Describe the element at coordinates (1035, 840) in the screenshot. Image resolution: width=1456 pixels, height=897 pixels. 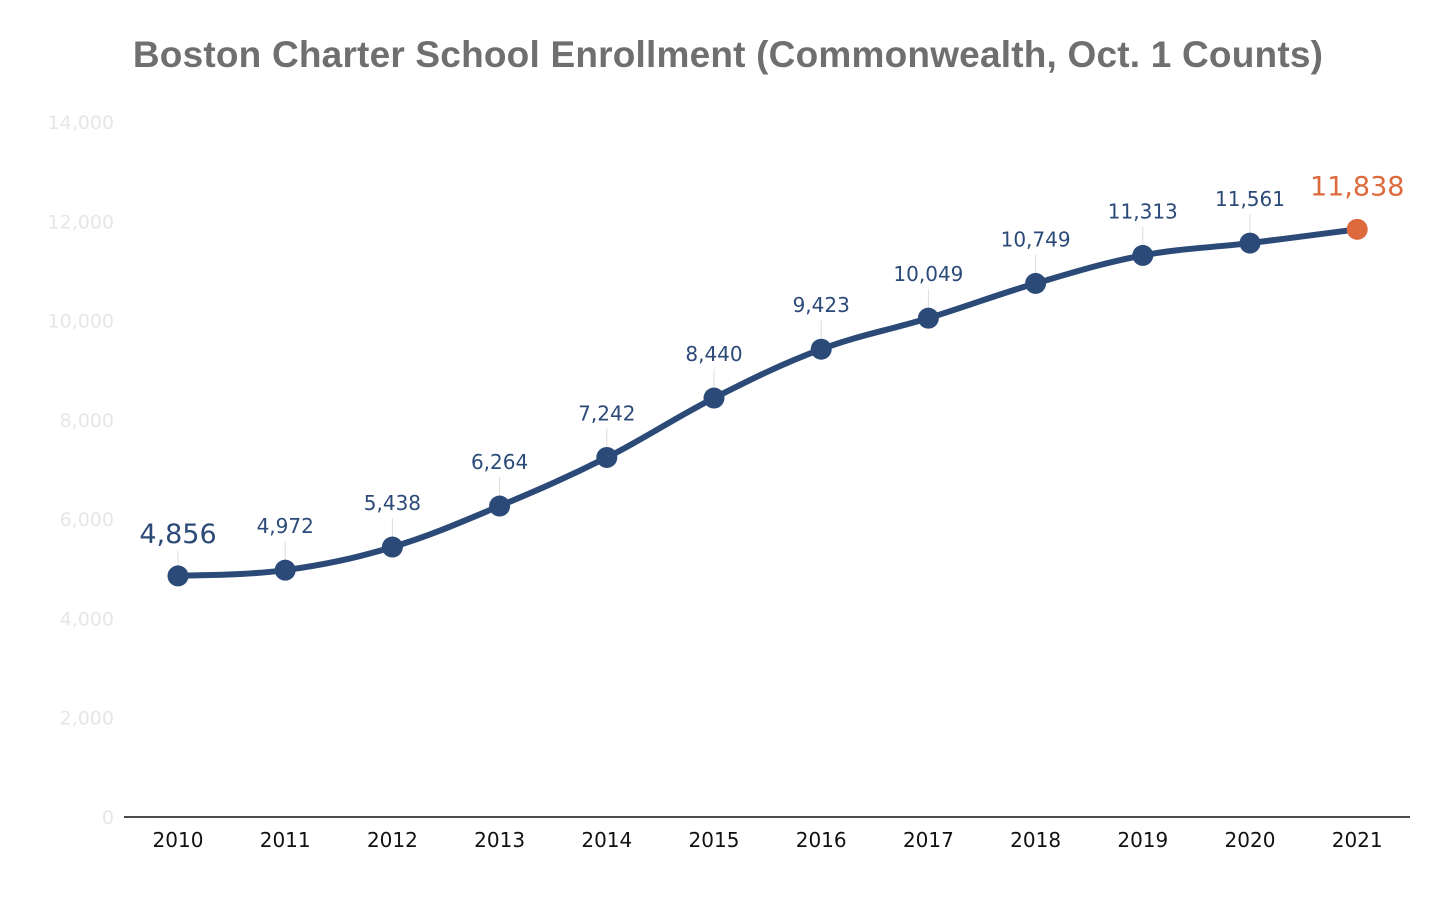
I see `x-tick-label: 2018` at that location.